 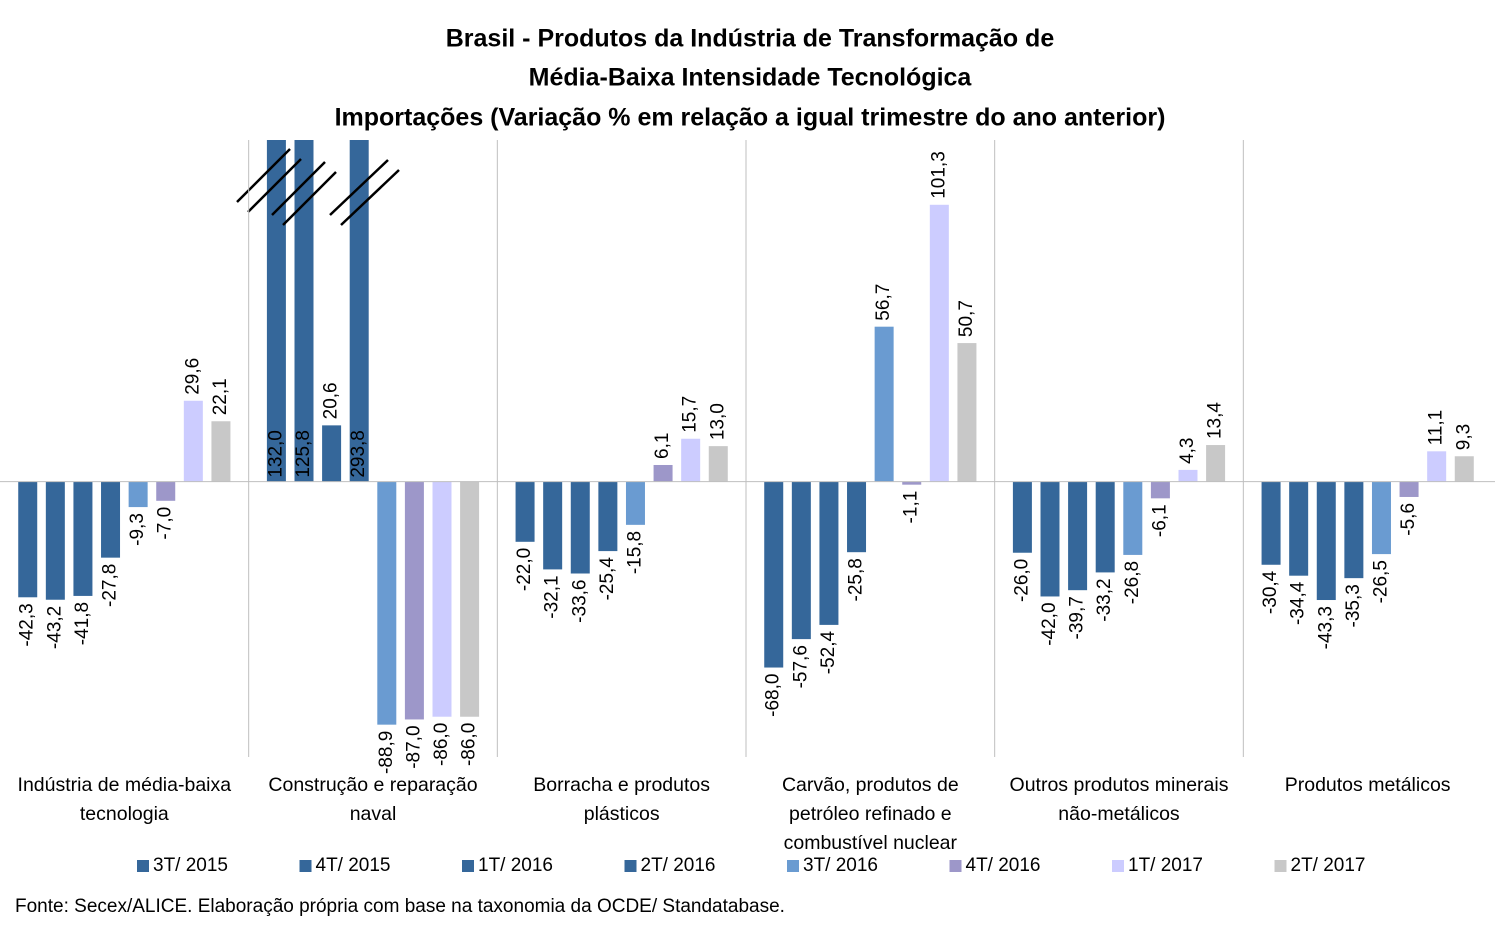 What do you see at coordinates (883, 302) in the screenshot?
I see `data-label: 56,7` at bounding box center [883, 302].